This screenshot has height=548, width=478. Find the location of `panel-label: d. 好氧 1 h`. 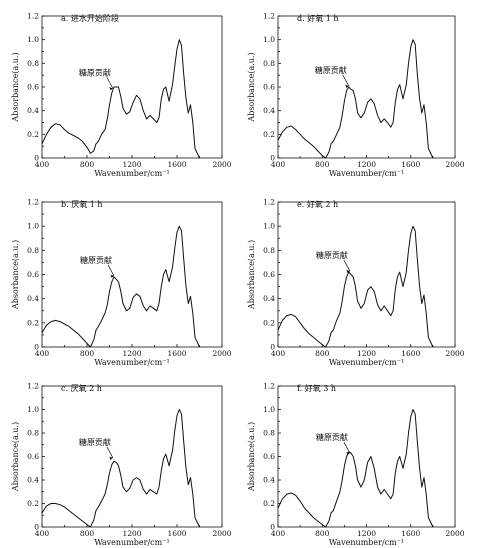

panel-label: d. 好氧 1 h is located at coordinates (318, 18).